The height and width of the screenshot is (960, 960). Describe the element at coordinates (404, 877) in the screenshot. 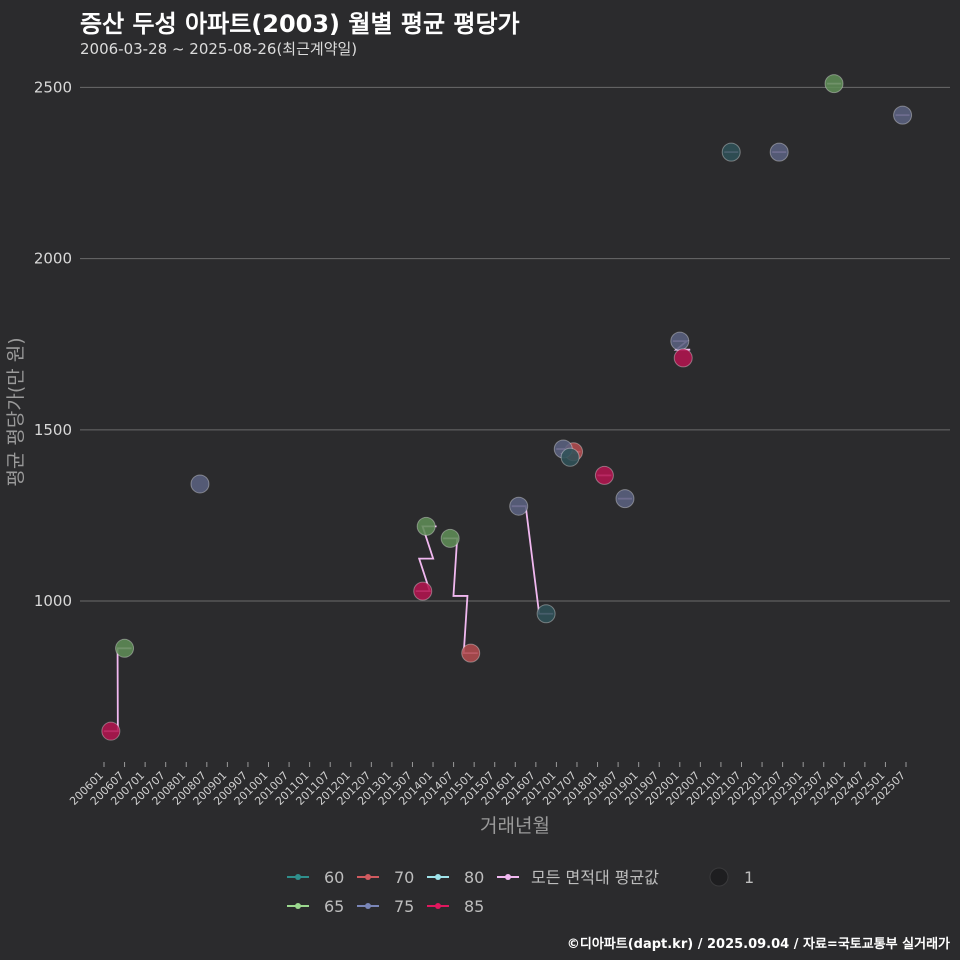

I see `legend-label: 70` at that location.